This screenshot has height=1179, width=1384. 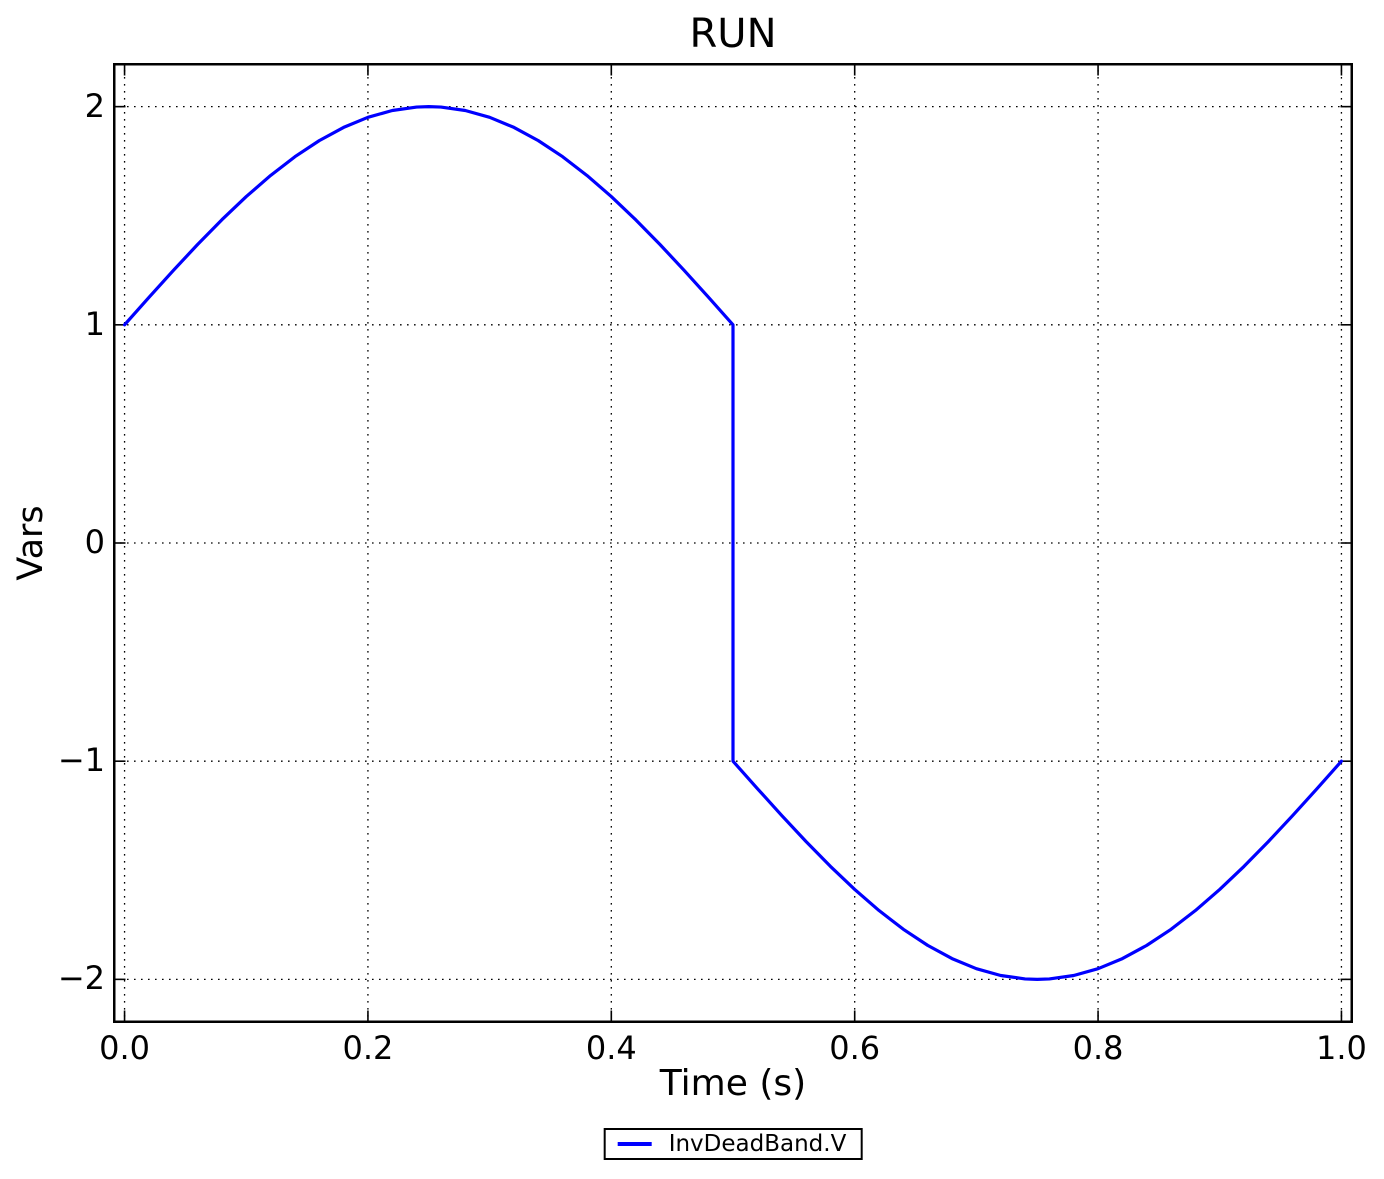 I want to click on x-tick-label: 0.8, so click(x=1098, y=1048).